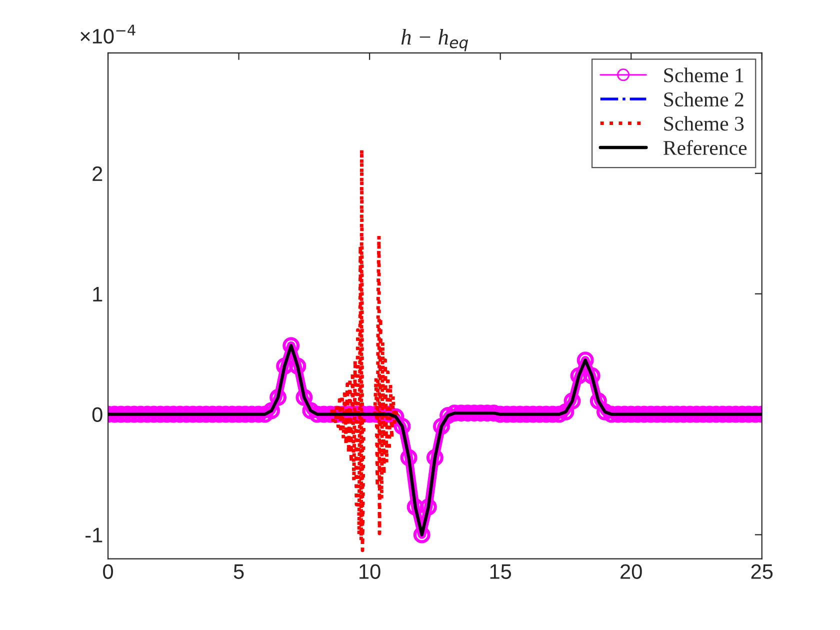 This screenshot has height=630, width=840. Describe the element at coordinates (631, 571) in the screenshot. I see `x-tick-label: 20` at that location.